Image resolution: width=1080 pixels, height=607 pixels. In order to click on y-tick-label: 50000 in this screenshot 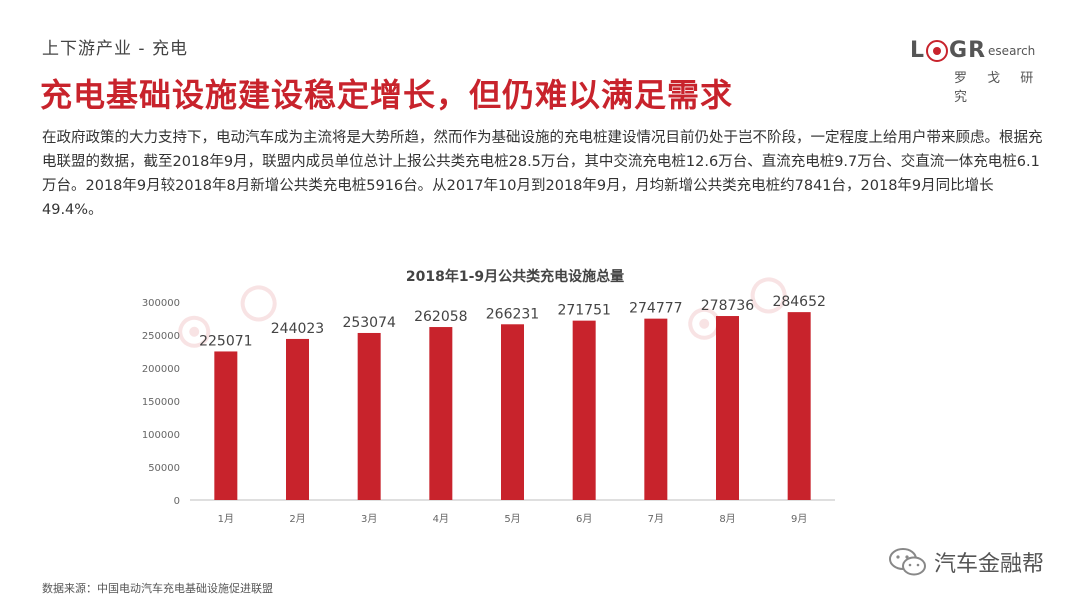, I will do `click(164, 468)`.